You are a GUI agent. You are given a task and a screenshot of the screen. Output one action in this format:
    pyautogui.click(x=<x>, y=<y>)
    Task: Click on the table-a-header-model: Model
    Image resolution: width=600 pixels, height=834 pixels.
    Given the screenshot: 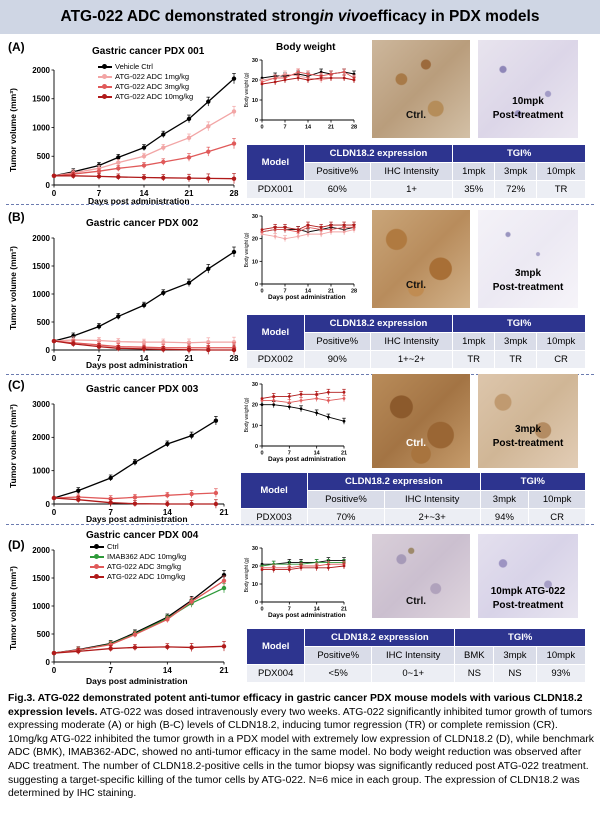 What is the action you would take?
    pyautogui.click(x=275, y=162)
    